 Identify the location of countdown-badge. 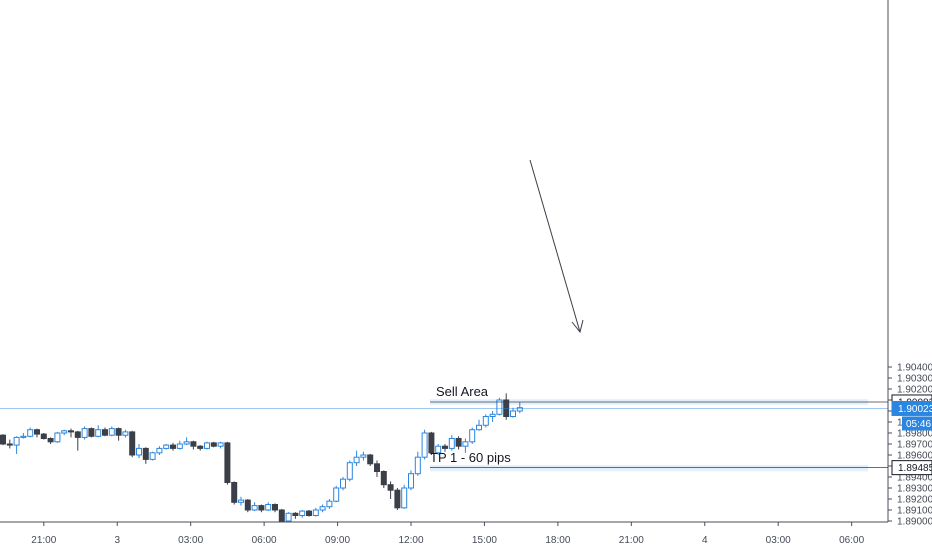
(917, 423).